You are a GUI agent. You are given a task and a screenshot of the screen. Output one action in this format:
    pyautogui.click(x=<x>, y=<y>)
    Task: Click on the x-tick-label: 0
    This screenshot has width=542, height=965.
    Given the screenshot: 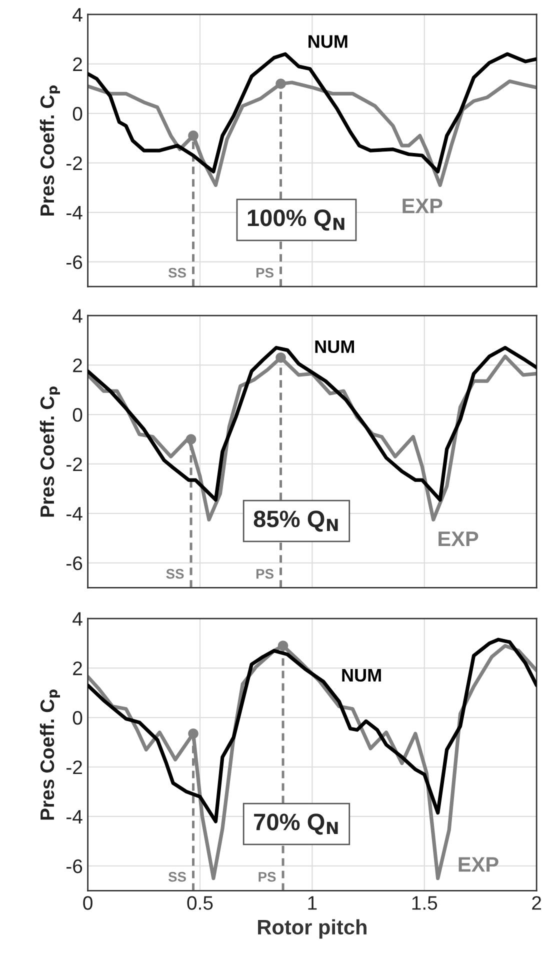 What is the action you would take?
    pyautogui.click(x=87, y=903)
    